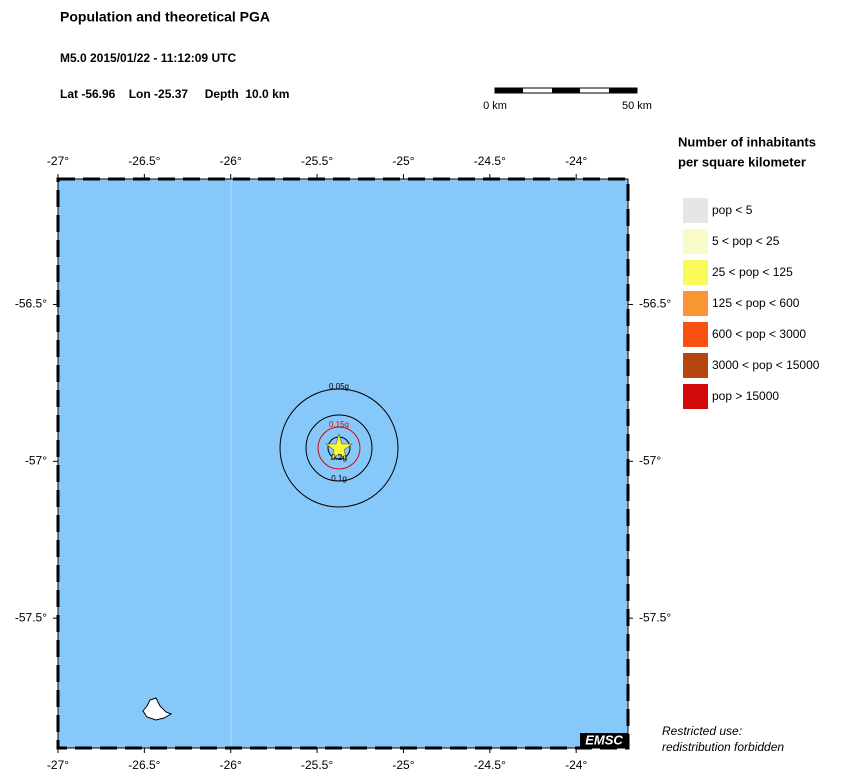 The height and width of the screenshot is (780, 847). What do you see at coordinates (148, 58) in the screenshot?
I see `event: M5.0 2015/01/22 - 11:12:09 UTC` at bounding box center [148, 58].